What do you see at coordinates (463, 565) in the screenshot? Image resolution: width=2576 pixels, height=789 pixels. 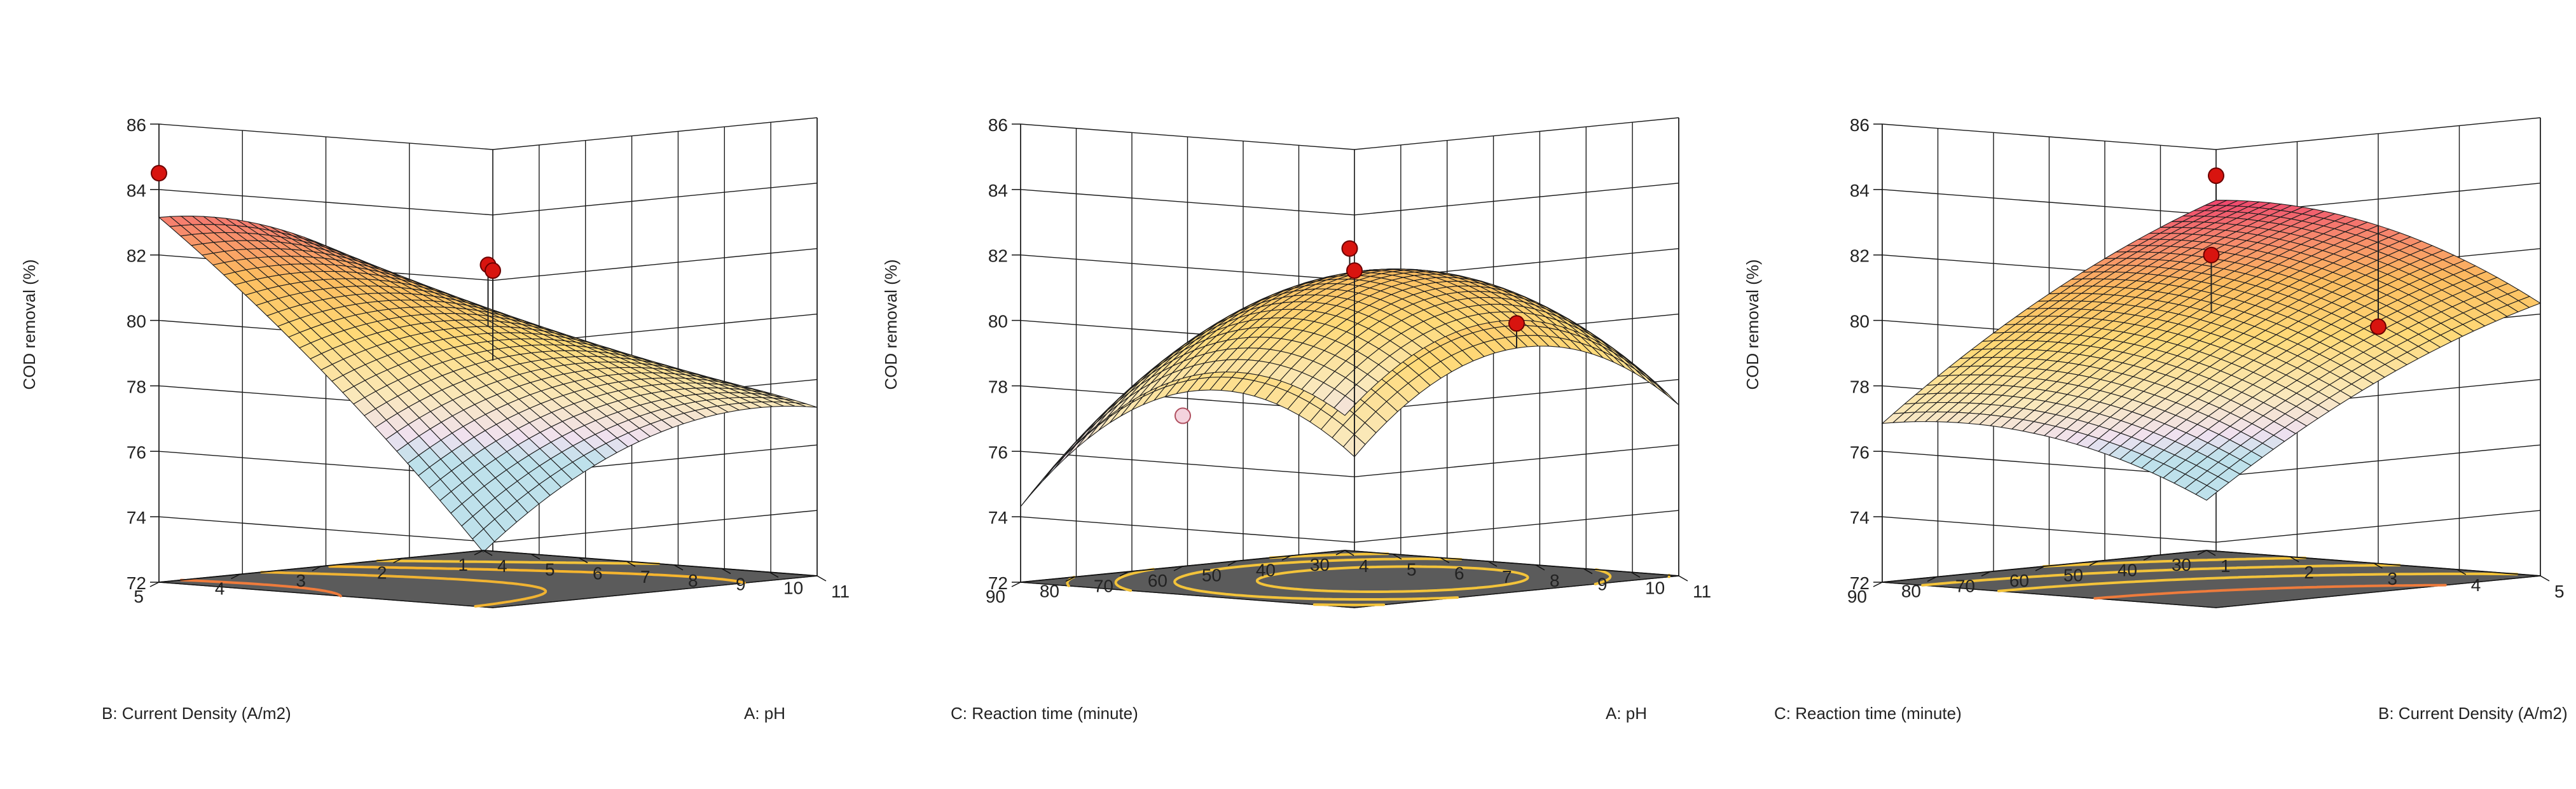 I see `left-axis-tick-label: 1` at bounding box center [463, 565].